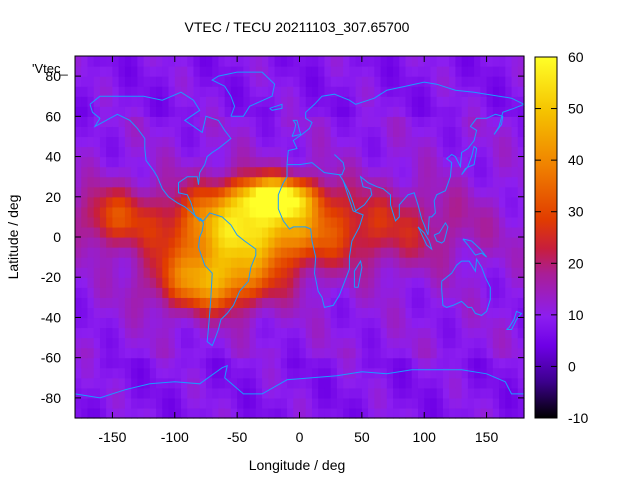 The width and height of the screenshot is (640, 480). I want to click on coastline, so click(474, 248).